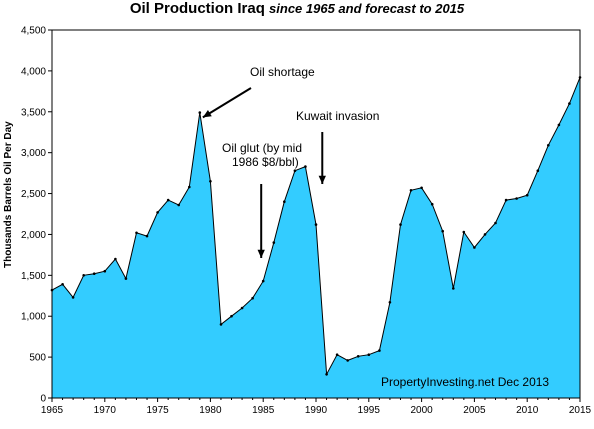 The height and width of the screenshot is (429, 594). I want to click on x-tick-label: 1965, so click(52, 410).